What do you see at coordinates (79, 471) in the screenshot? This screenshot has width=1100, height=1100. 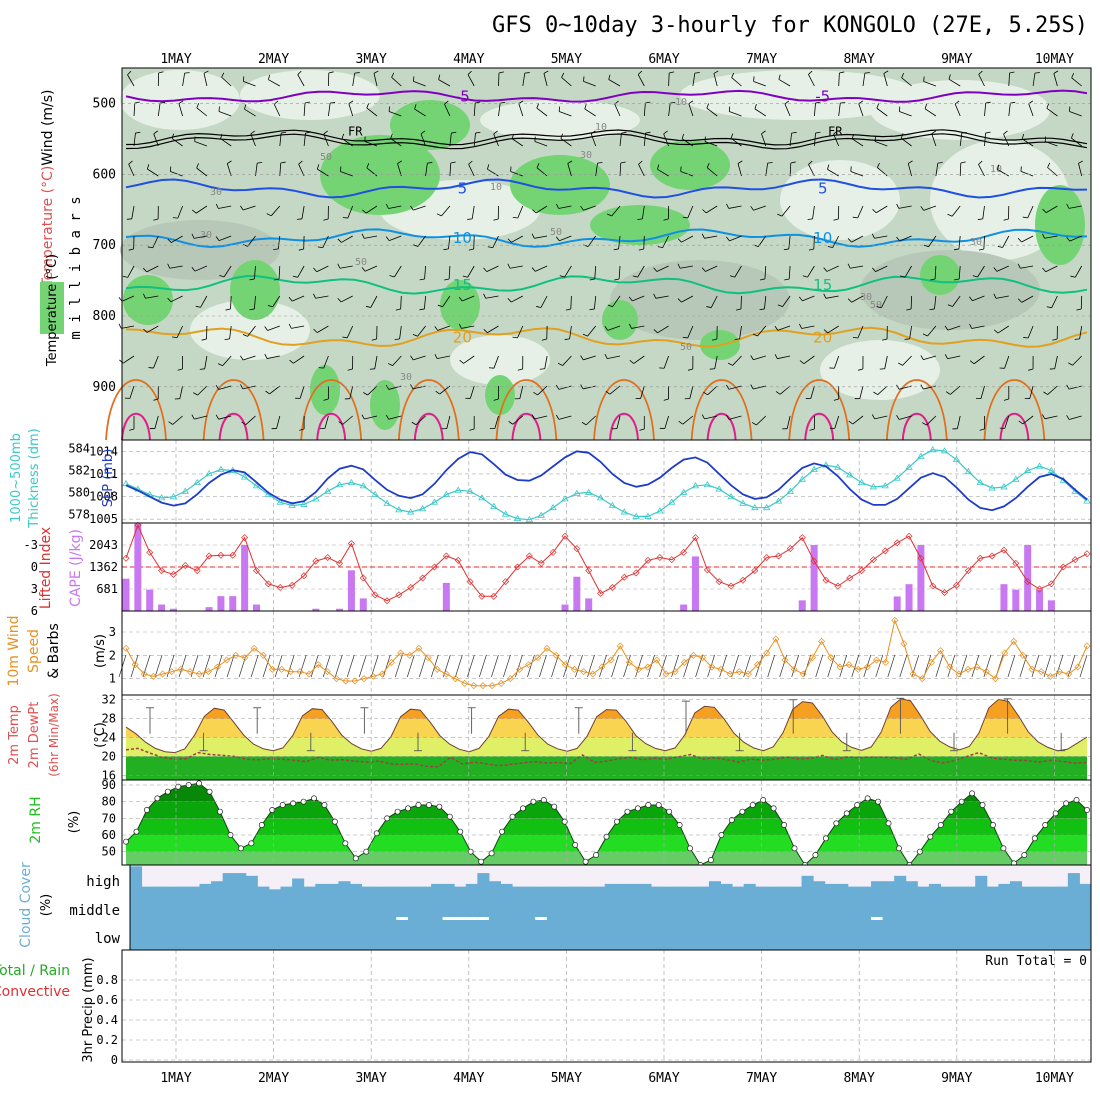 I see `thickness-tick-label: 582` at bounding box center [79, 471].